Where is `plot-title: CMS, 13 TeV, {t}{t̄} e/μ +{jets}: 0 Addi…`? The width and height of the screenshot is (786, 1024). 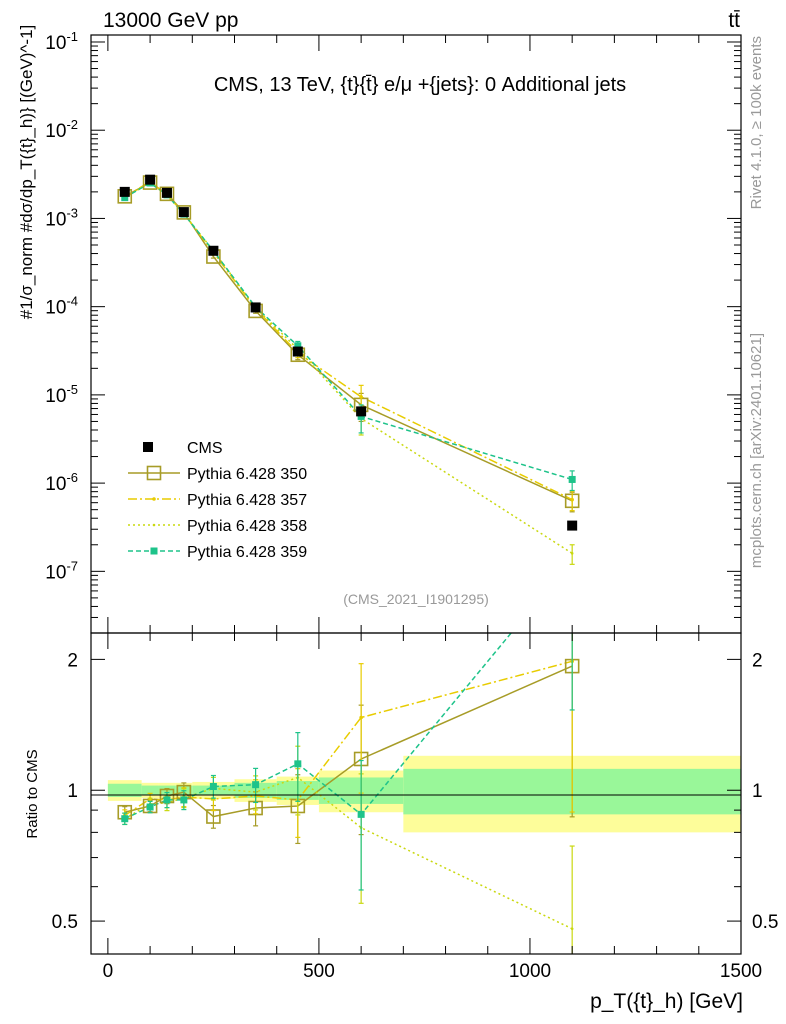 plot-title: CMS, 13 TeV, {t}{t̄} e/μ +{jets}: 0 Addi… is located at coordinates (420, 85).